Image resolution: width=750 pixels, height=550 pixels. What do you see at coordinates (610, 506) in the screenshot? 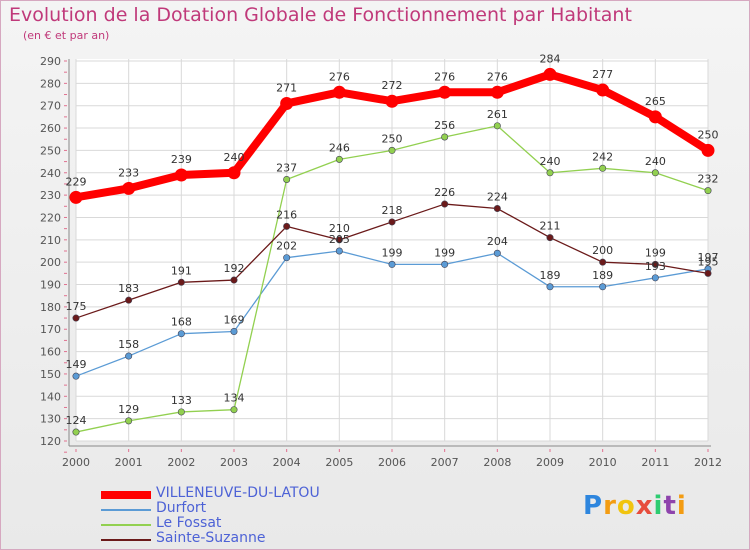
I see `logo-letter: r` at bounding box center [610, 506].